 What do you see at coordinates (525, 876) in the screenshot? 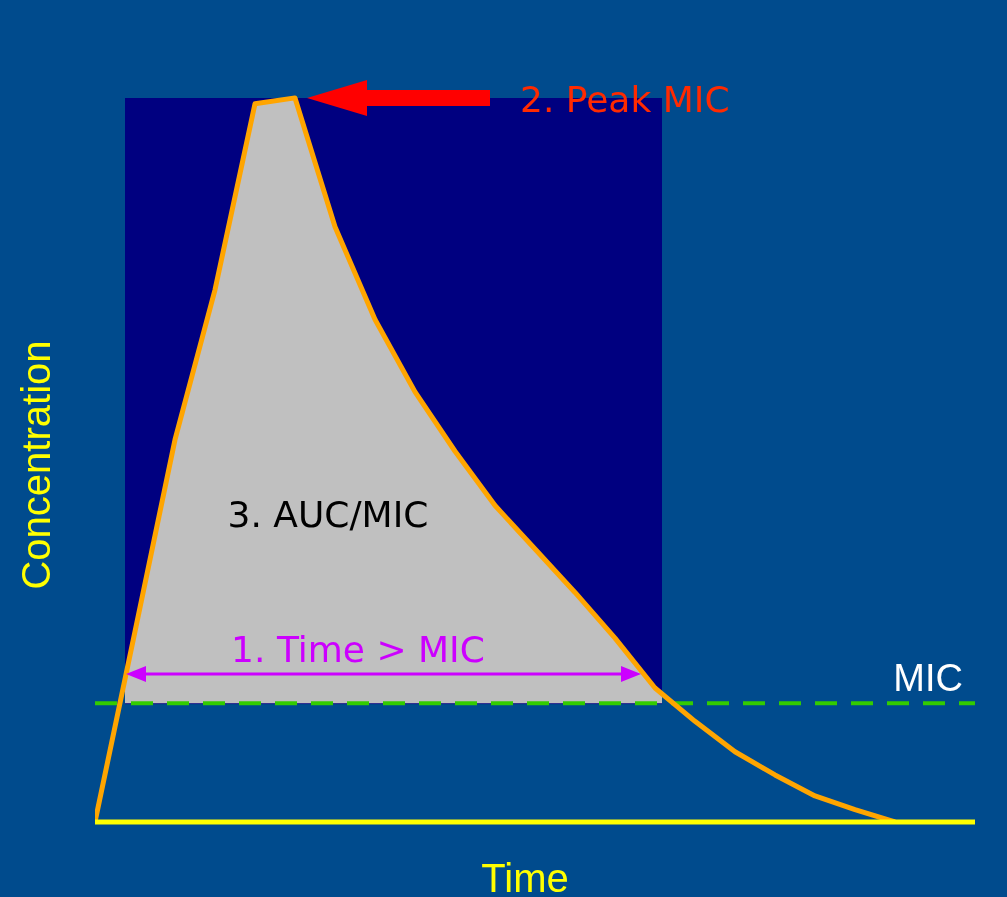
I see `x-axis-title: Time` at bounding box center [525, 876].